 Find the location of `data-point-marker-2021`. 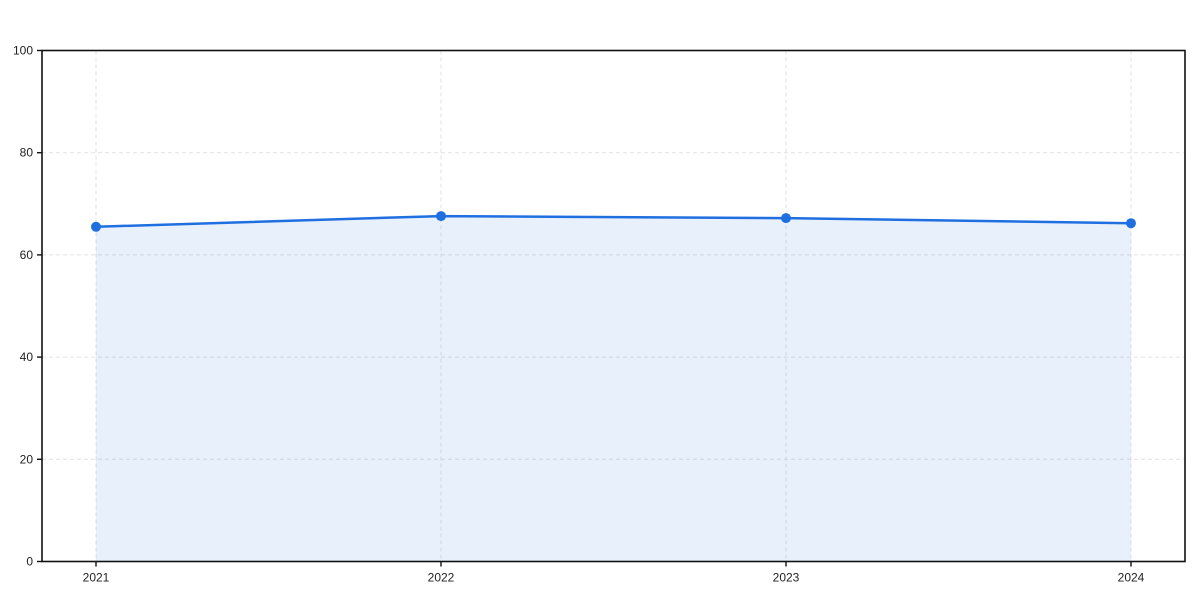

data-point-marker-2021 is located at coordinates (96, 226).